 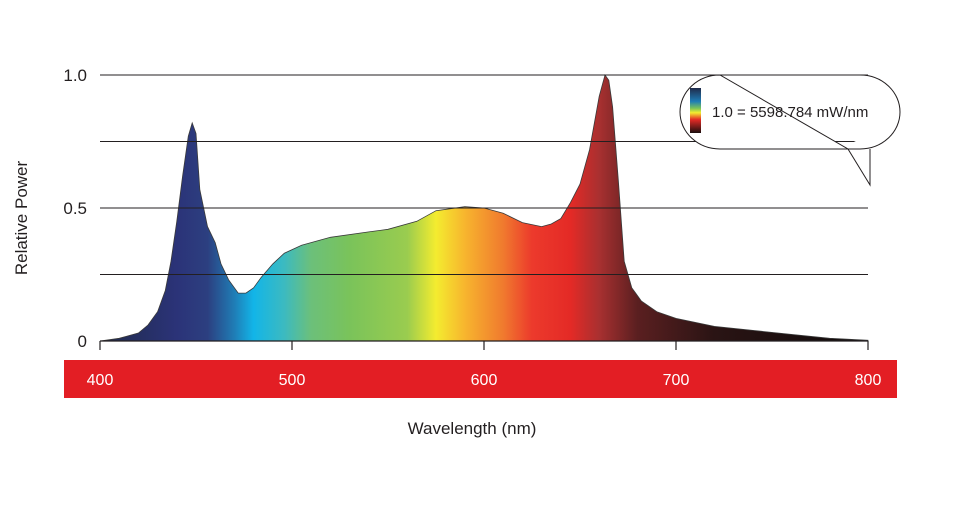 I want to click on y-axis-label: Relative Power, so click(x=21, y=217).